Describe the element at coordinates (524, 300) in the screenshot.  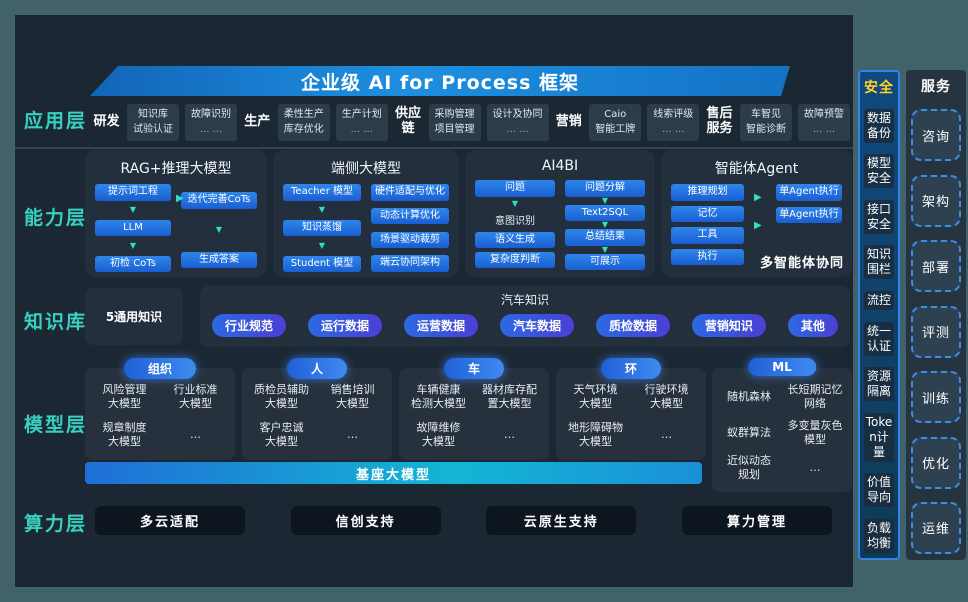
I see `auto-knowledge-title: 汽车知识` at that location.